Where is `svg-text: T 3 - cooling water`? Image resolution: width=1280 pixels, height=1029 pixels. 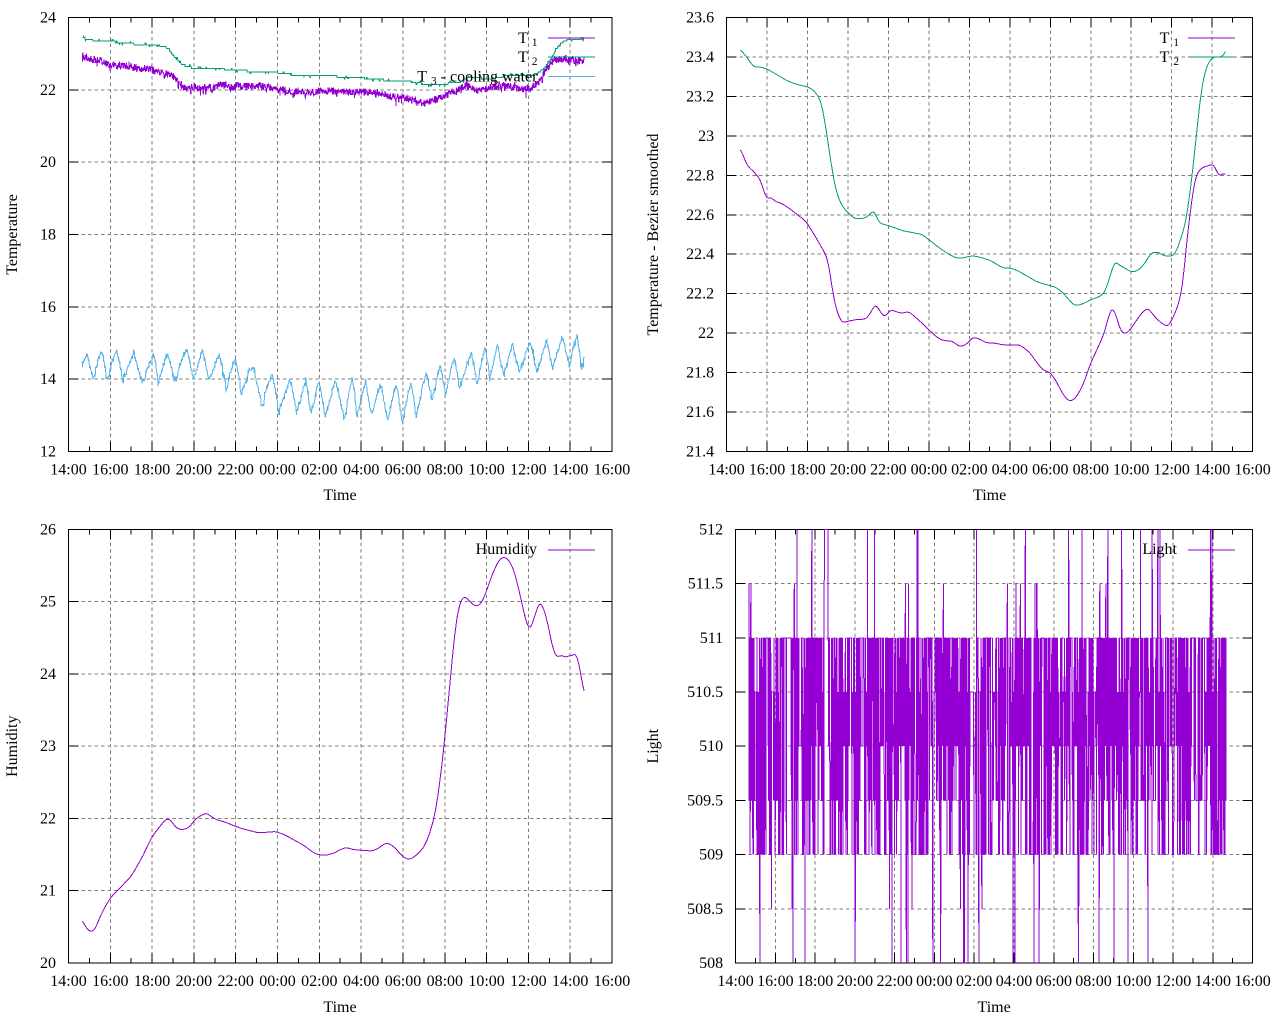
svg-text: T 3 - cooling water is located at coordinates (477, 77).